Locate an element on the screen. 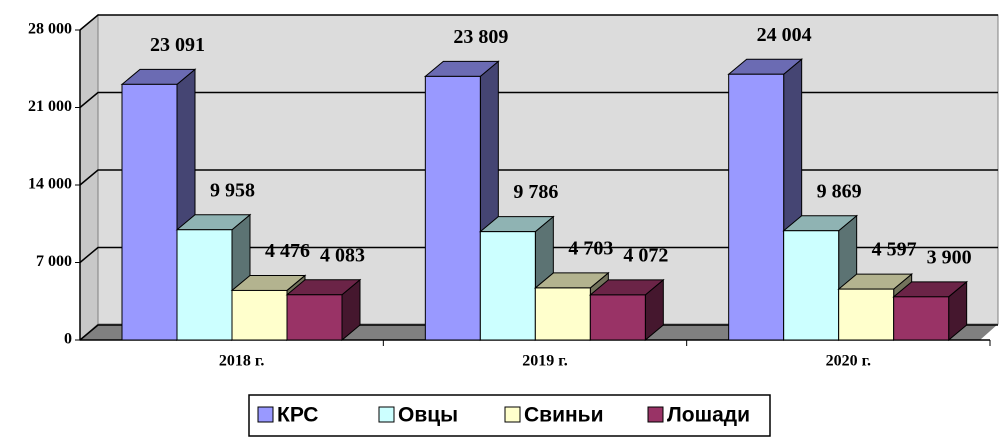  data-label: 9 958 is located at coordinates (232, 190).